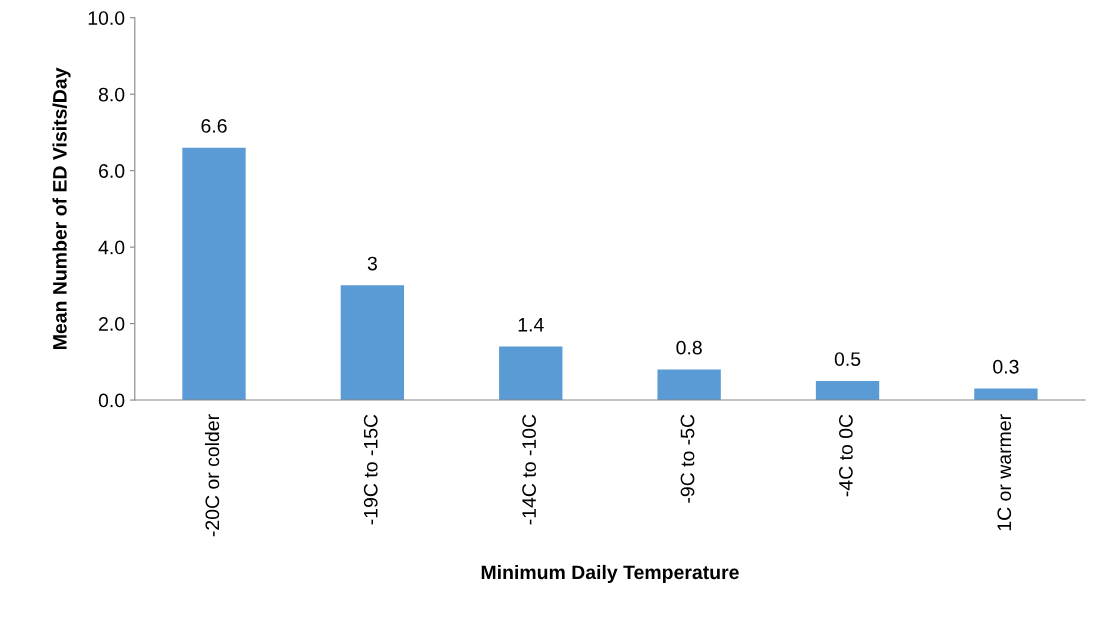 This screenshot has width=1105, height=633. I want to click on data-label: 6.6, so click(214, 125).